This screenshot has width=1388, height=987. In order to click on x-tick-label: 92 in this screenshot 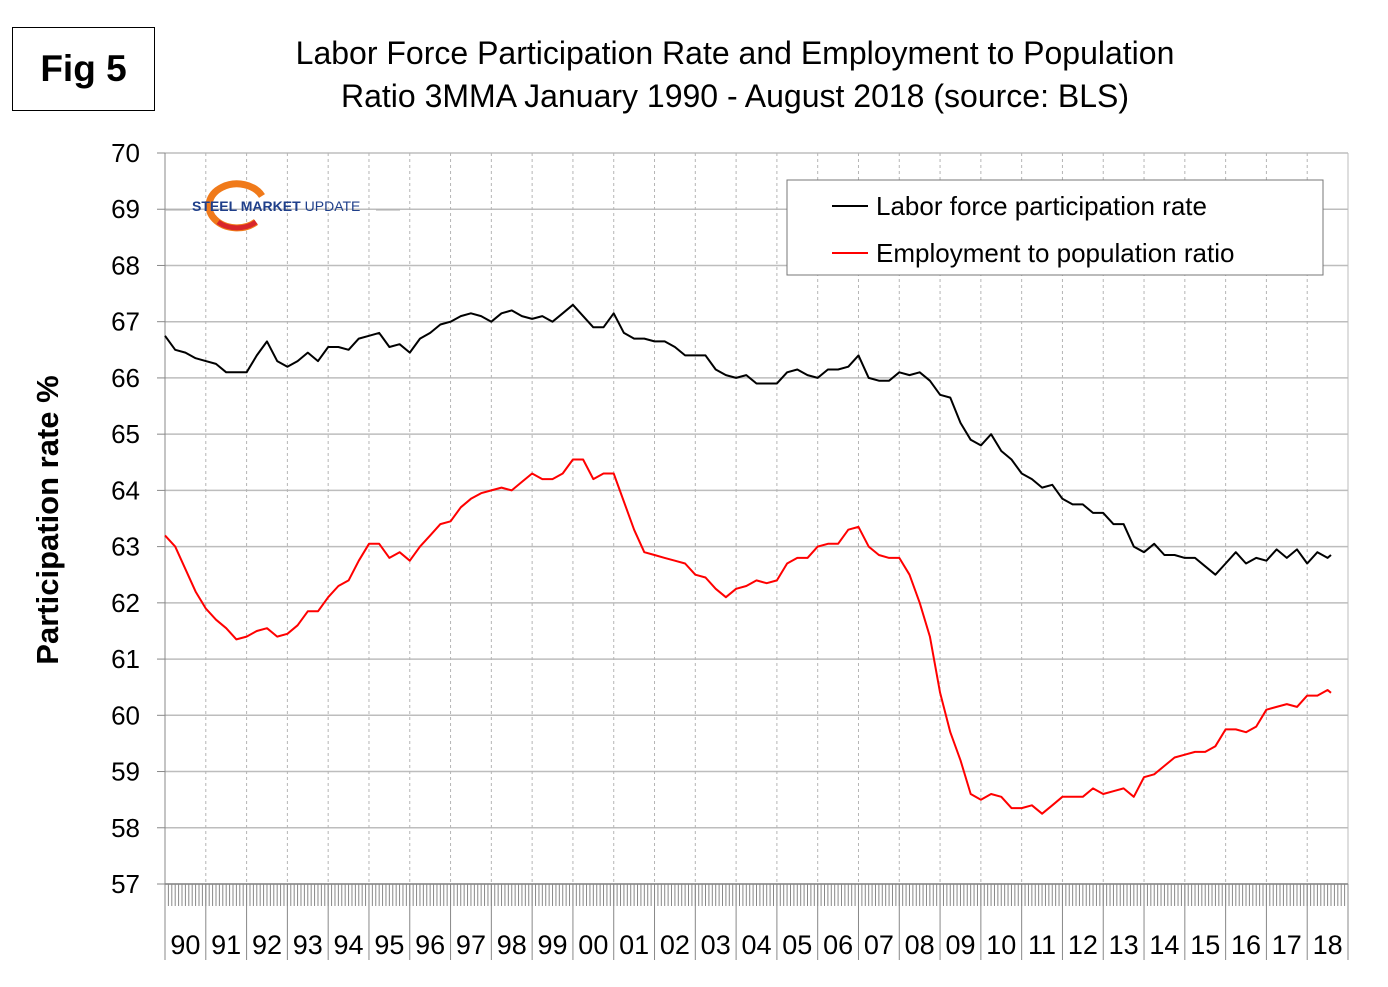, I will do `click(267, 945)`.